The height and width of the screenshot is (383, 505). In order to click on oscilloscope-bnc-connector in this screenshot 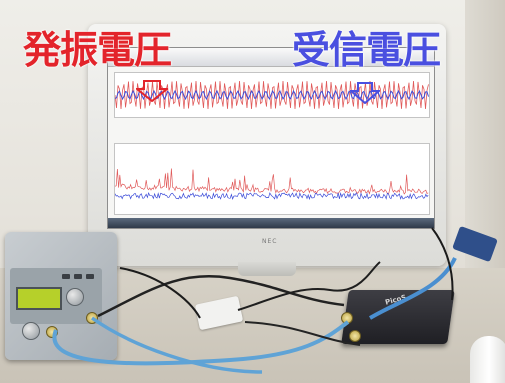, I will do `click(355, 336)`.